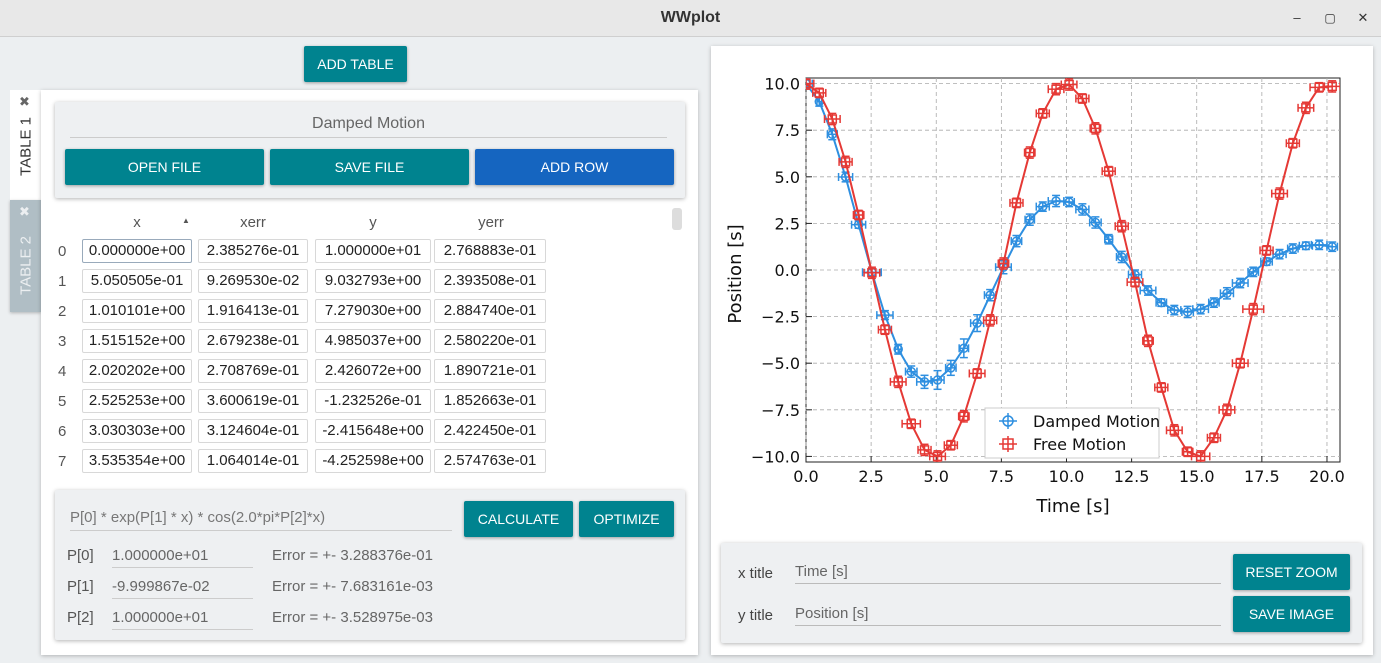 The image size is (1381, 663). Describe the element at coordinates (137, 251) in the screenshot. I see `table-cell: 0.000000e+00` at that location.